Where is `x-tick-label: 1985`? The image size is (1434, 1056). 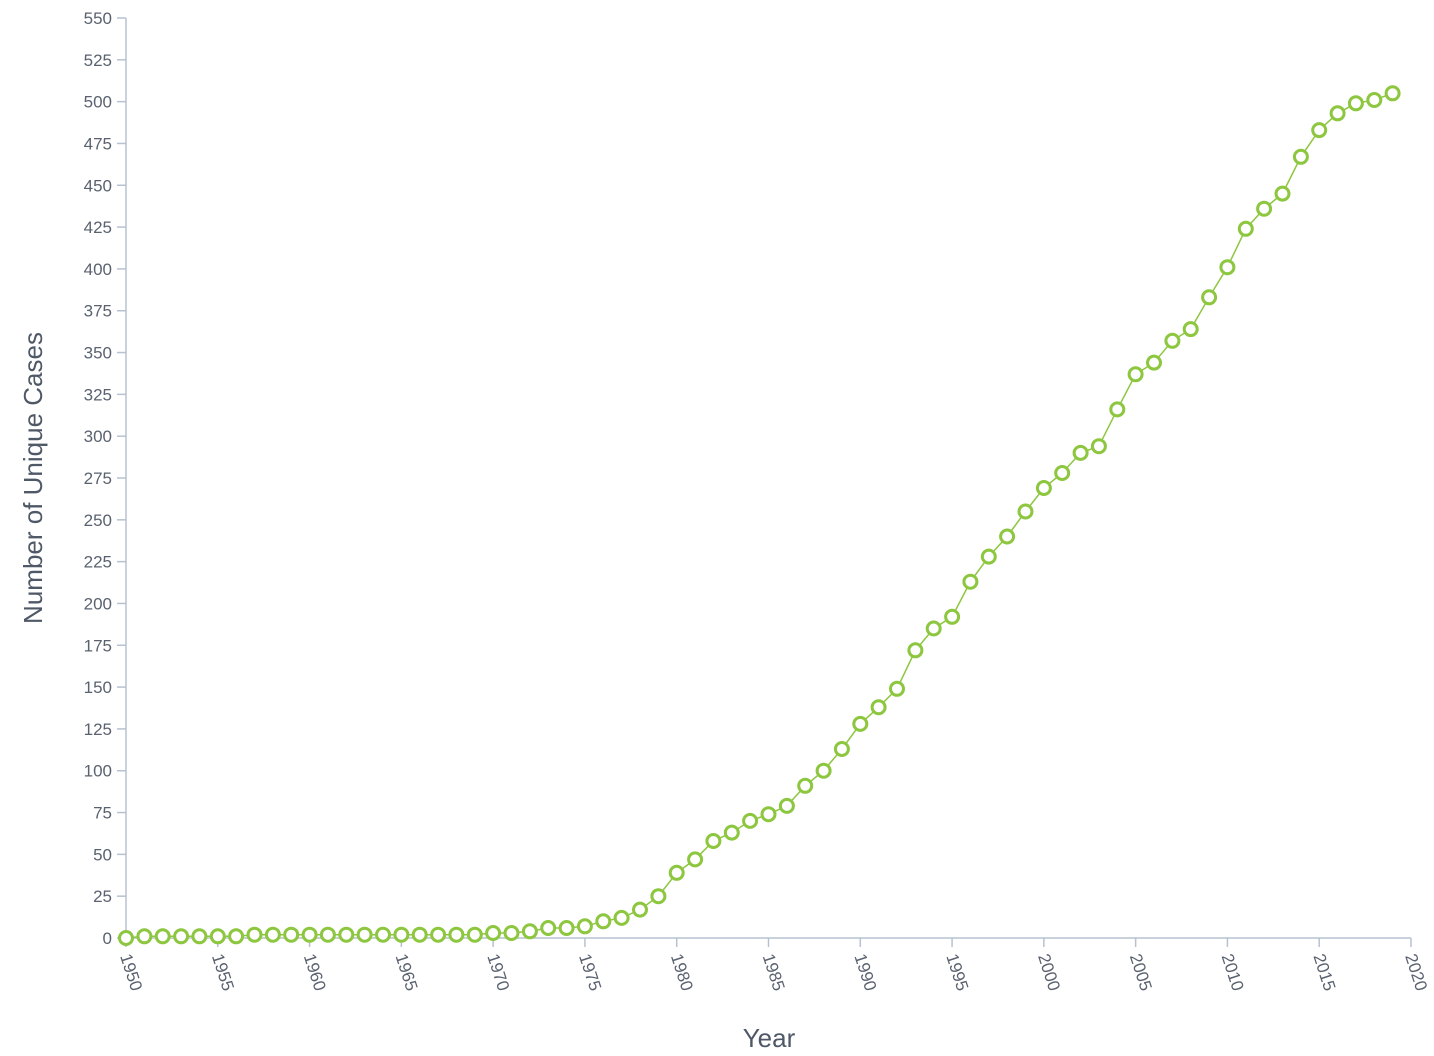 x-tick-label: 1985 is located at coordinates (774, 972).